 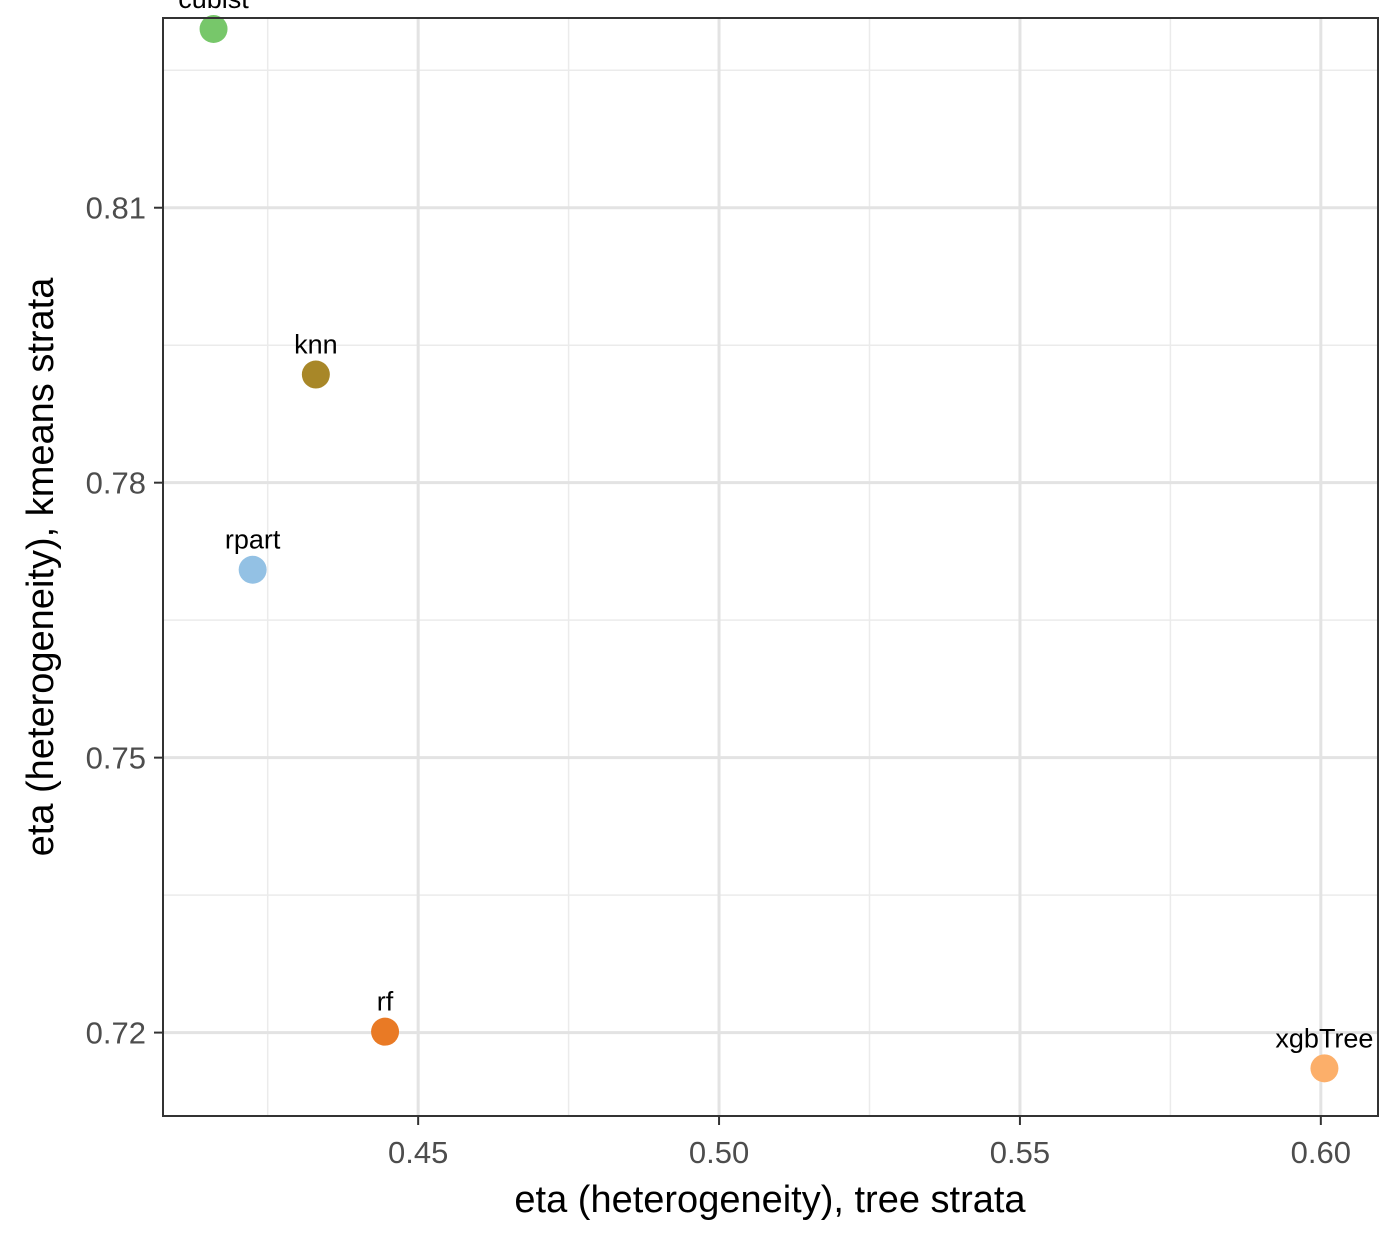 I want to click on data-point-rf, so click(x=385, y=1031).